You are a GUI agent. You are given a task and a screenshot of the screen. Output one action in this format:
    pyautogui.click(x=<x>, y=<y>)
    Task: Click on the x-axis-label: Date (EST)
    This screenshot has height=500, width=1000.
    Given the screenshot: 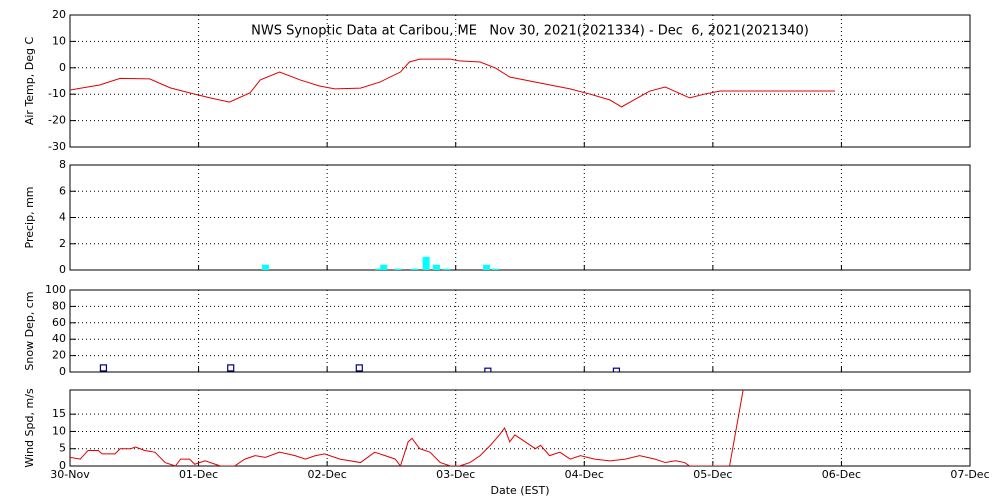 What is the action you would take?
    pyautogui.click(x=519, y=490)
    